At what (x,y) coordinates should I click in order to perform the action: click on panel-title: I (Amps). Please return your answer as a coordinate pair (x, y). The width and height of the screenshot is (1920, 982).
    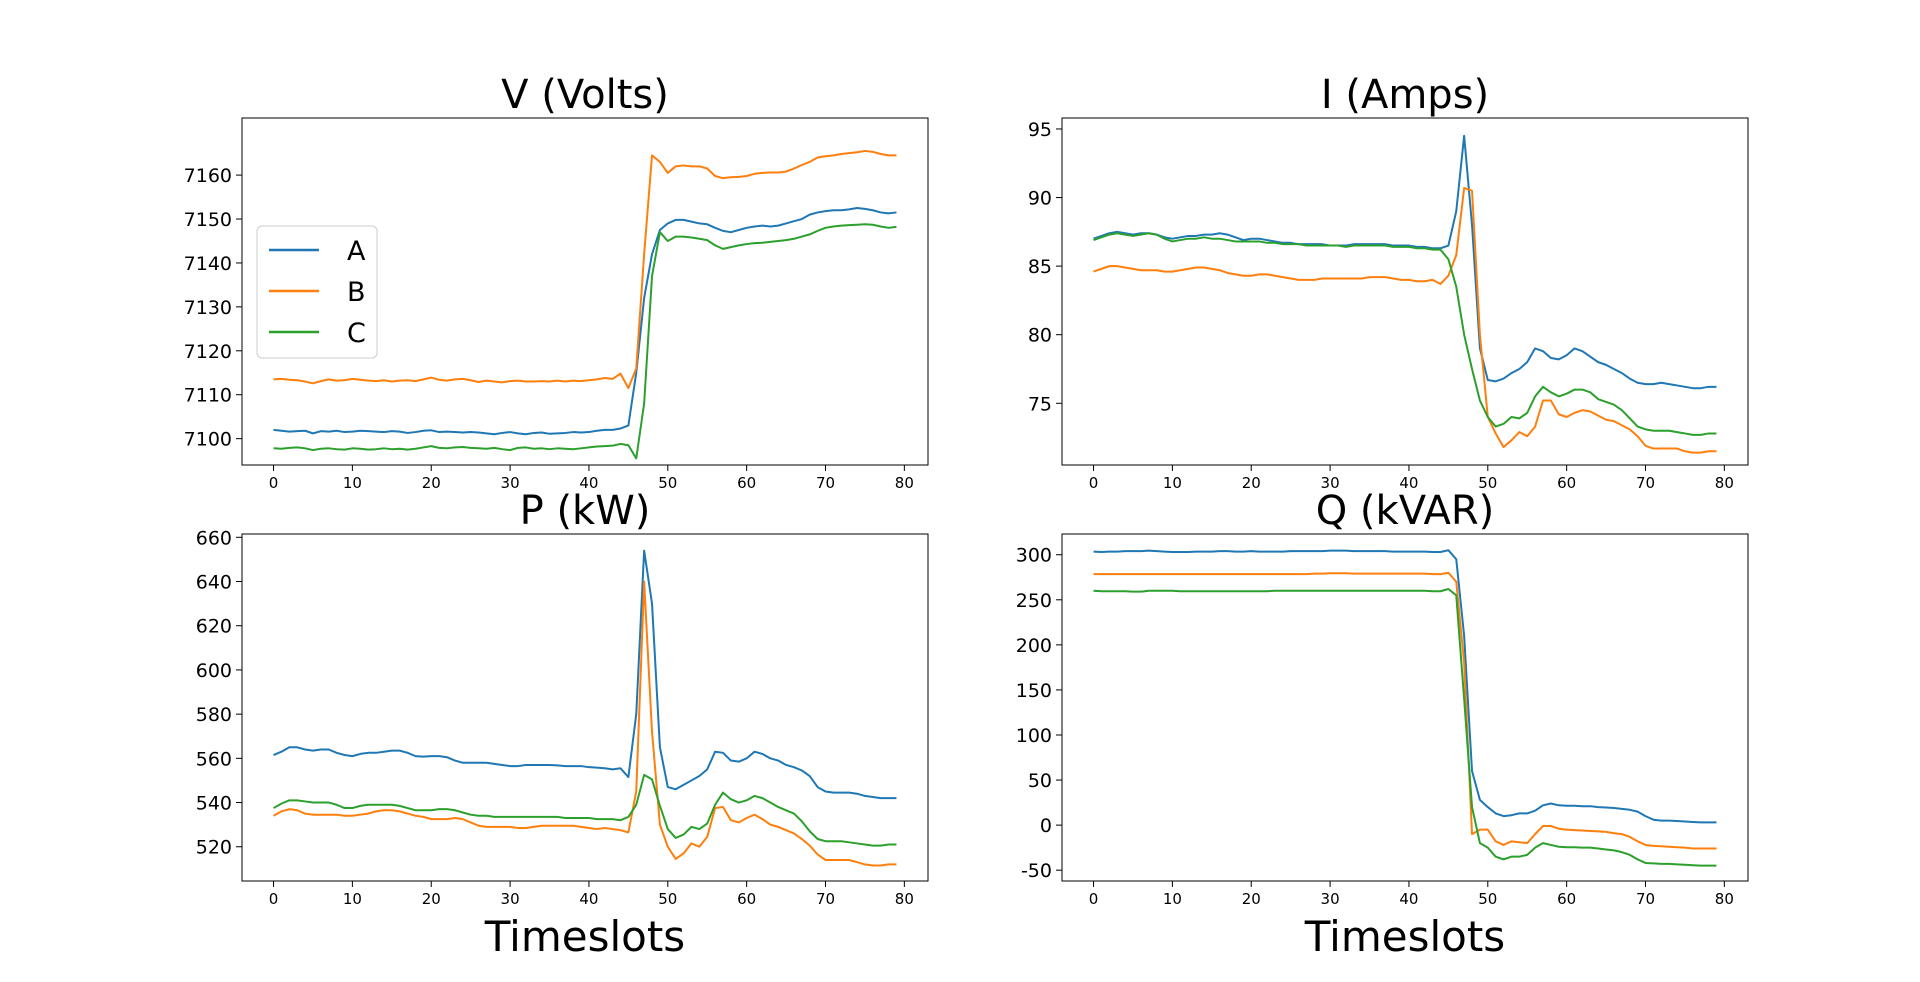
    Looking at the image, I should click on (1405, 95).